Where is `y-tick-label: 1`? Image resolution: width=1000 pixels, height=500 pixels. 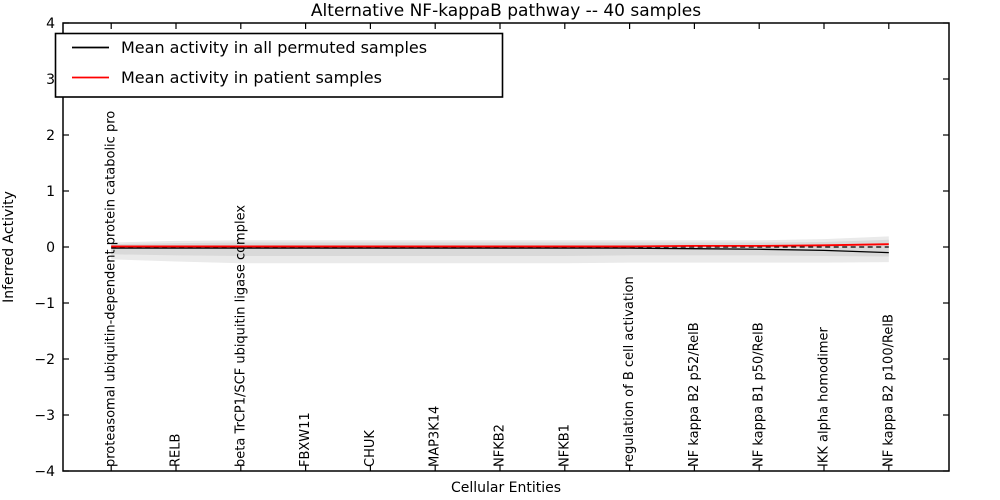 y-tick-label: 1 is located at coordinates (50, 192).